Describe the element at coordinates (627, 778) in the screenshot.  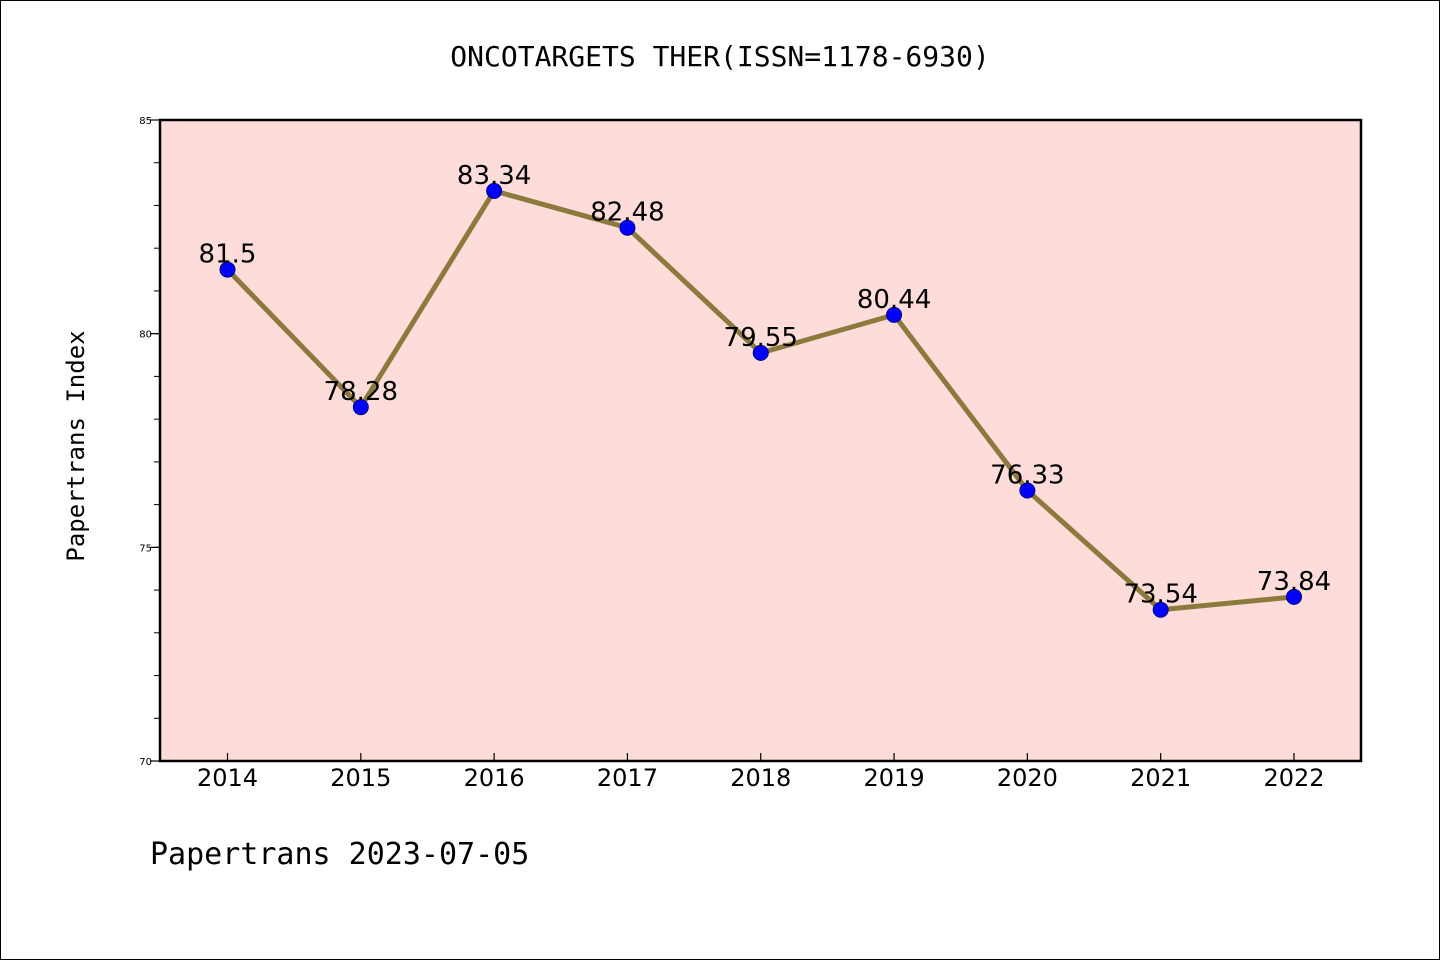
I see `x-tick-label: 2017` at that location.